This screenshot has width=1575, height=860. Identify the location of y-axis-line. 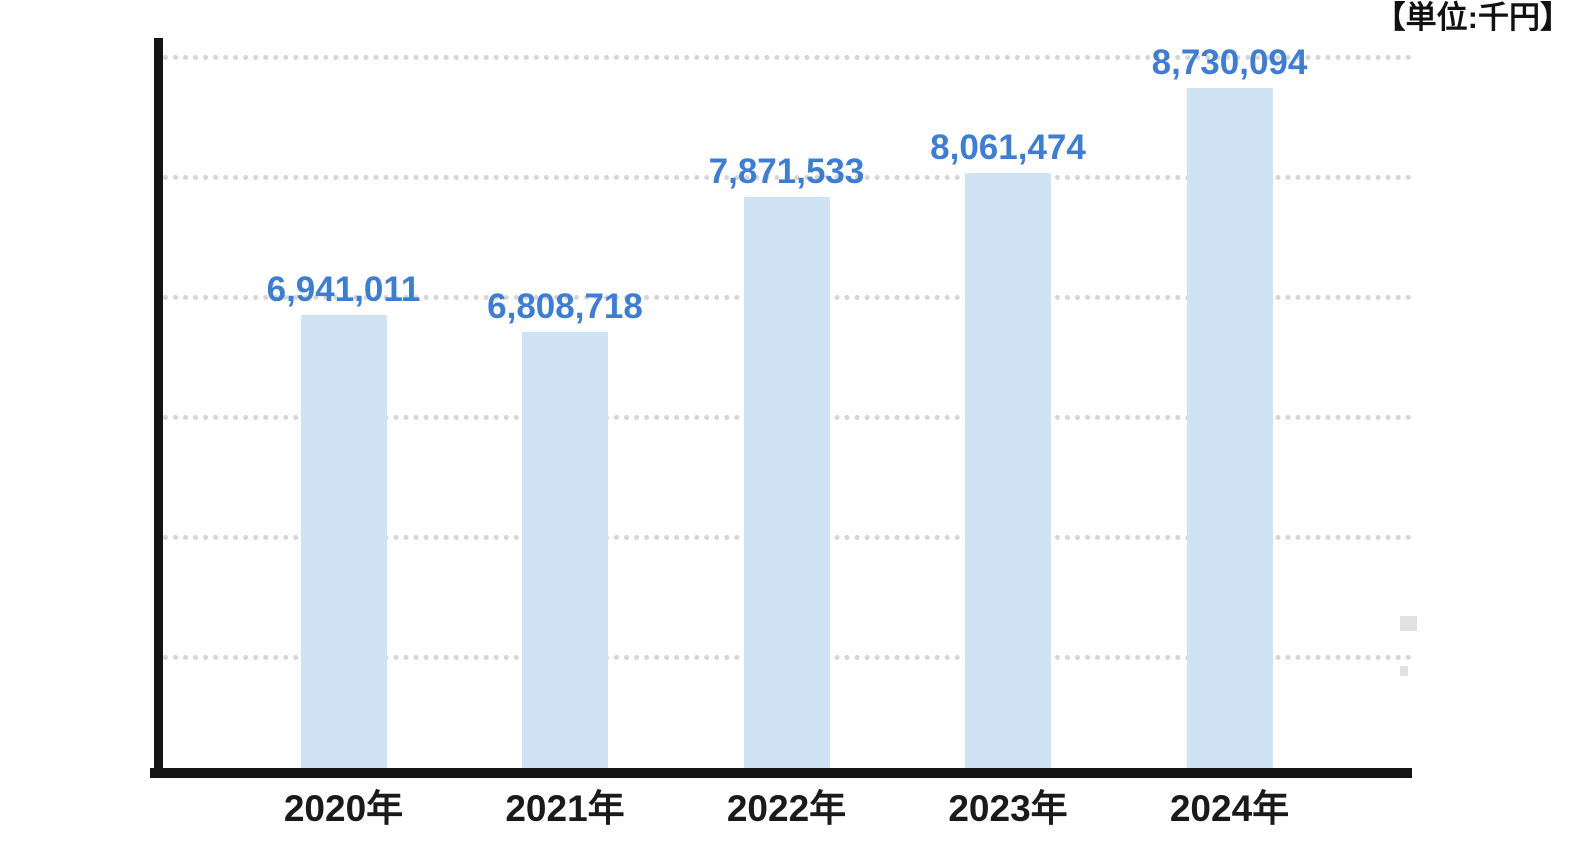
(158, 408).